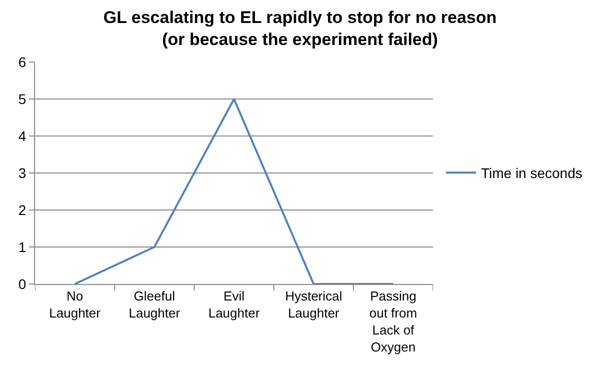  Describe the element at coordinates (22, 246) in the screenshot. I see `y-tick-label: 1` at that location.